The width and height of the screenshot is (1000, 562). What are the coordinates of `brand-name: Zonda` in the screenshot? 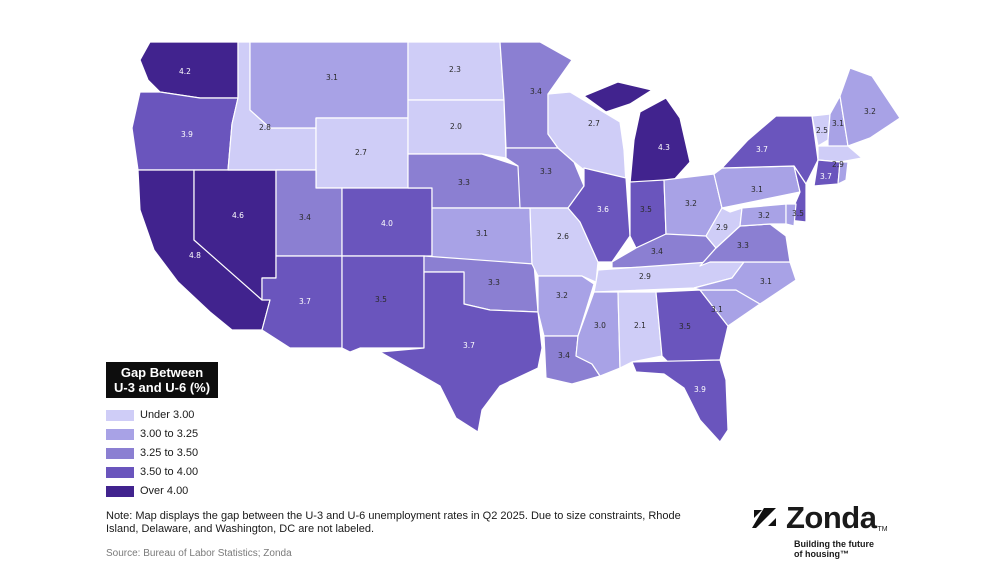 It's located at (831, 517).